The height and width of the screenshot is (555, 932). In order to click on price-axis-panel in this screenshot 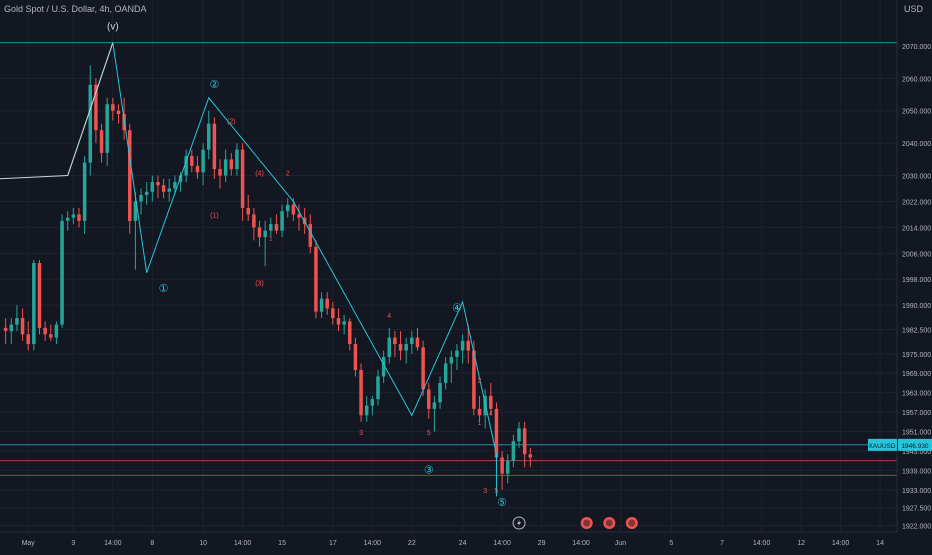, I will do `click(914, 275)`.